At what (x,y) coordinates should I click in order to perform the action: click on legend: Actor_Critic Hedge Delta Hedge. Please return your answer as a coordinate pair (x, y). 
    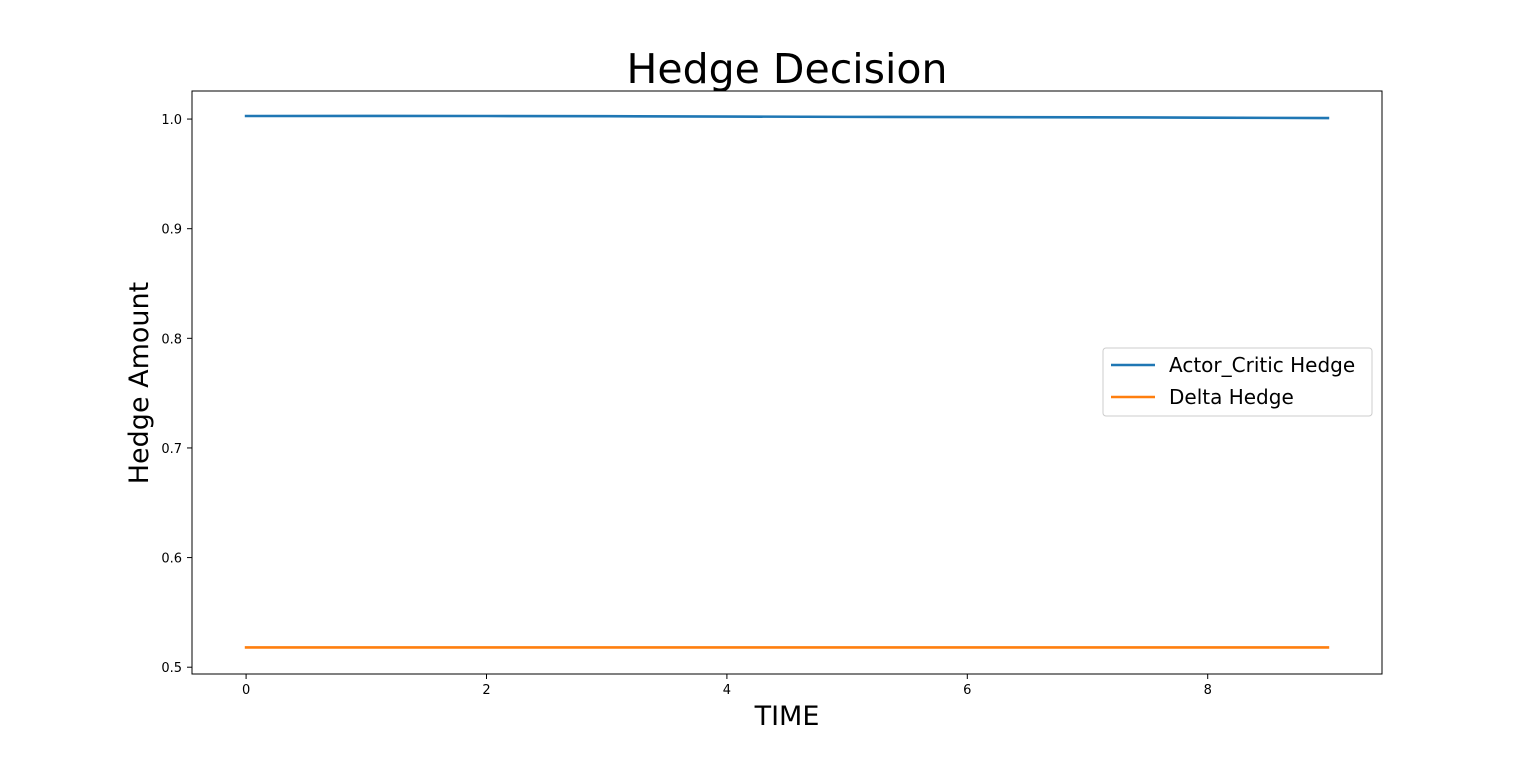
    Looking at the image, I should click on (1237, 382).